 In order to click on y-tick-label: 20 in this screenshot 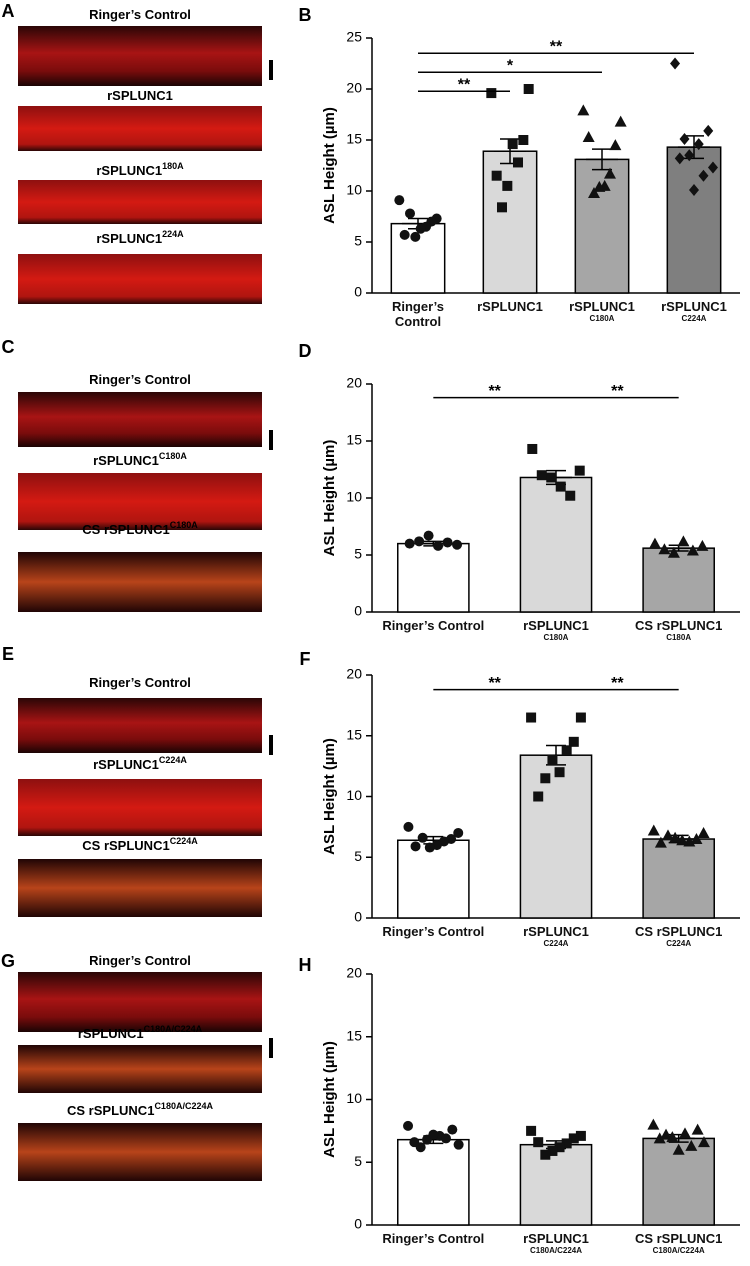, I will do `click(354, 674)`.